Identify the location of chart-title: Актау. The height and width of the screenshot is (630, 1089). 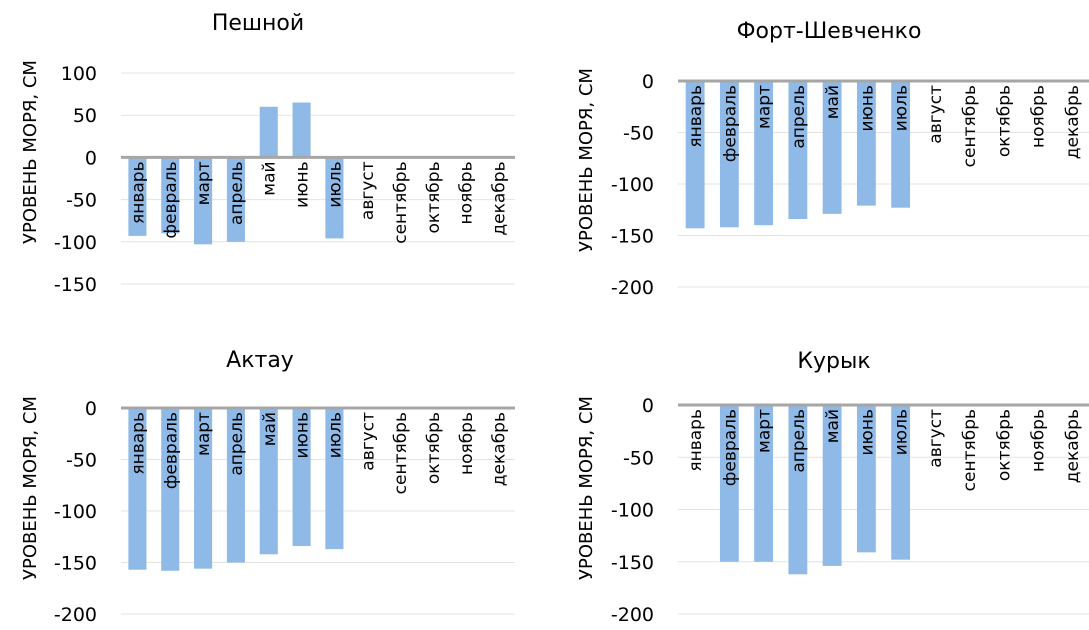
(260, 360).